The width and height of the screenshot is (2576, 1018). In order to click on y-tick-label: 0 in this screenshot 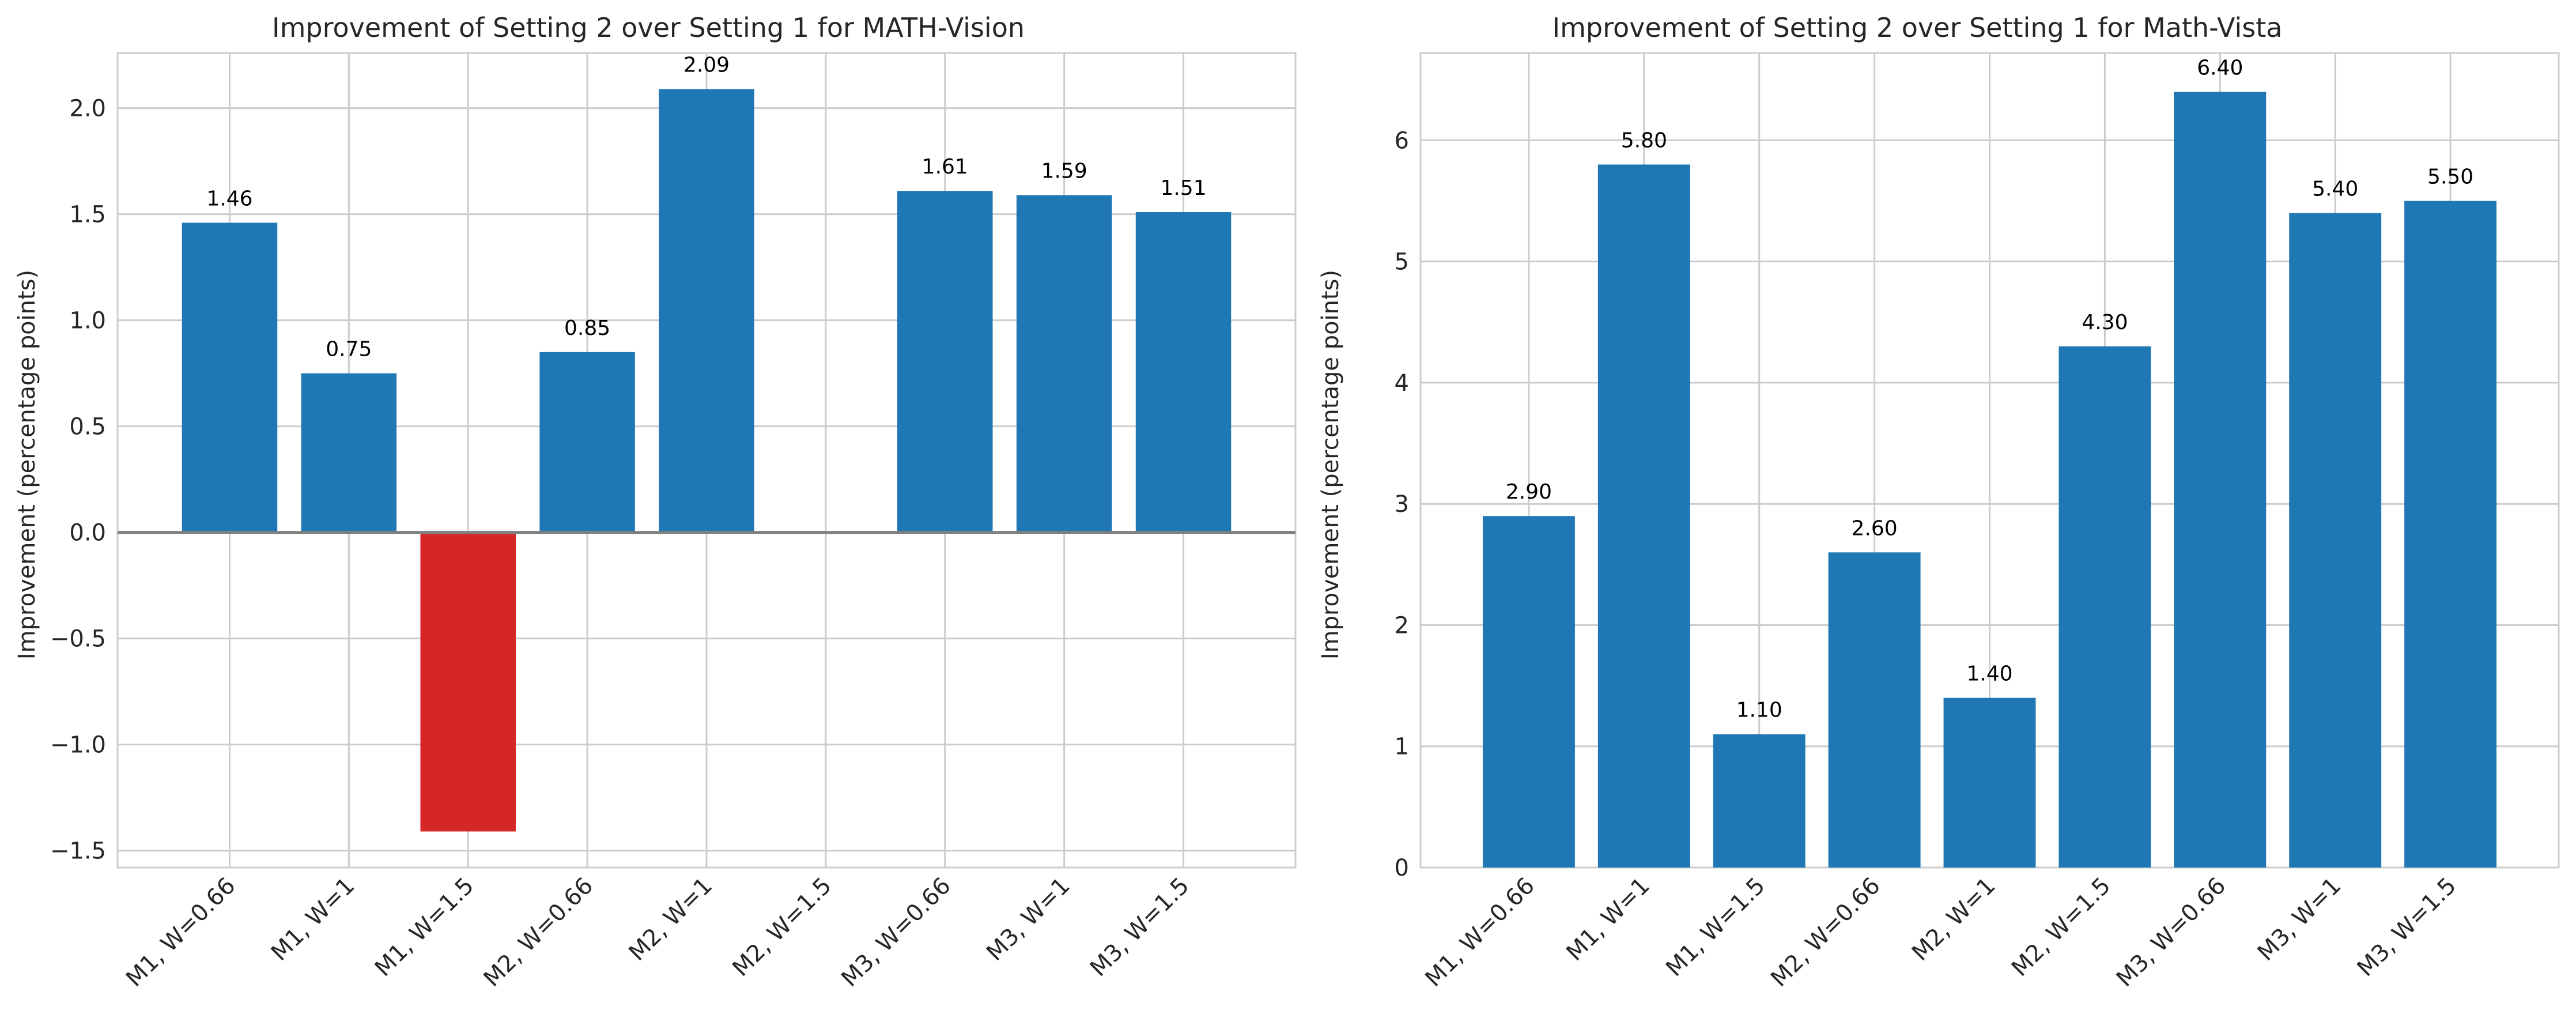, I will do `click(1402, 868)`.